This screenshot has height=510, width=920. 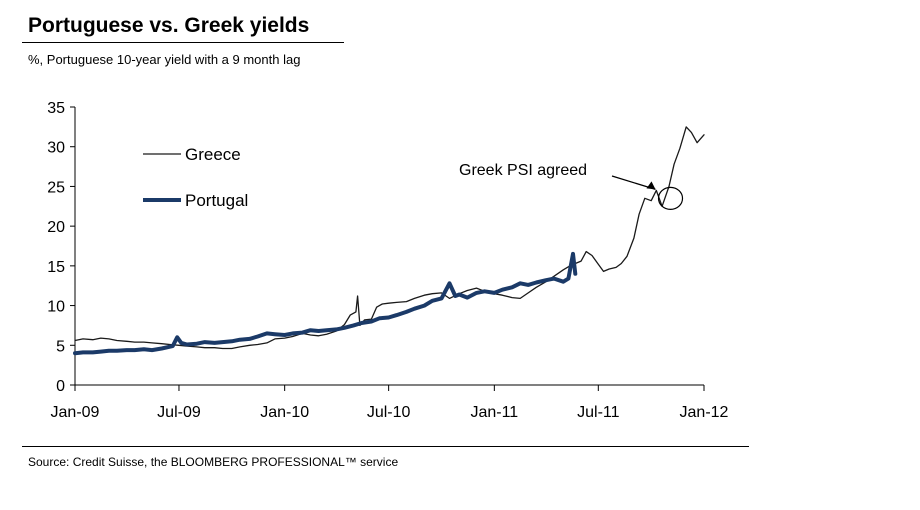 What do you see at coordinates (325, 303) in the screenshot?
I see `series-line-portugal` at bounding box center [325, 303].